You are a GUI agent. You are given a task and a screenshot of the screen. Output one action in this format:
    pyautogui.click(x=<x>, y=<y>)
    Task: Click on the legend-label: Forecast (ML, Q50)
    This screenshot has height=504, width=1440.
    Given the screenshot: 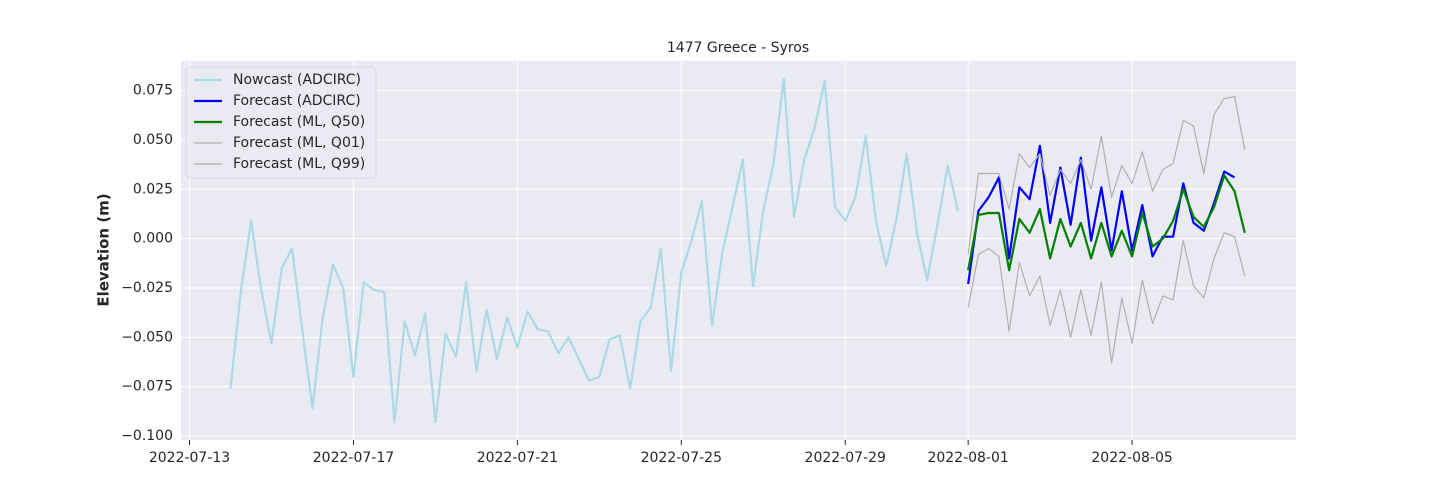 What is the action you would take?
    pyautogui.click(x=299, y=122)
    